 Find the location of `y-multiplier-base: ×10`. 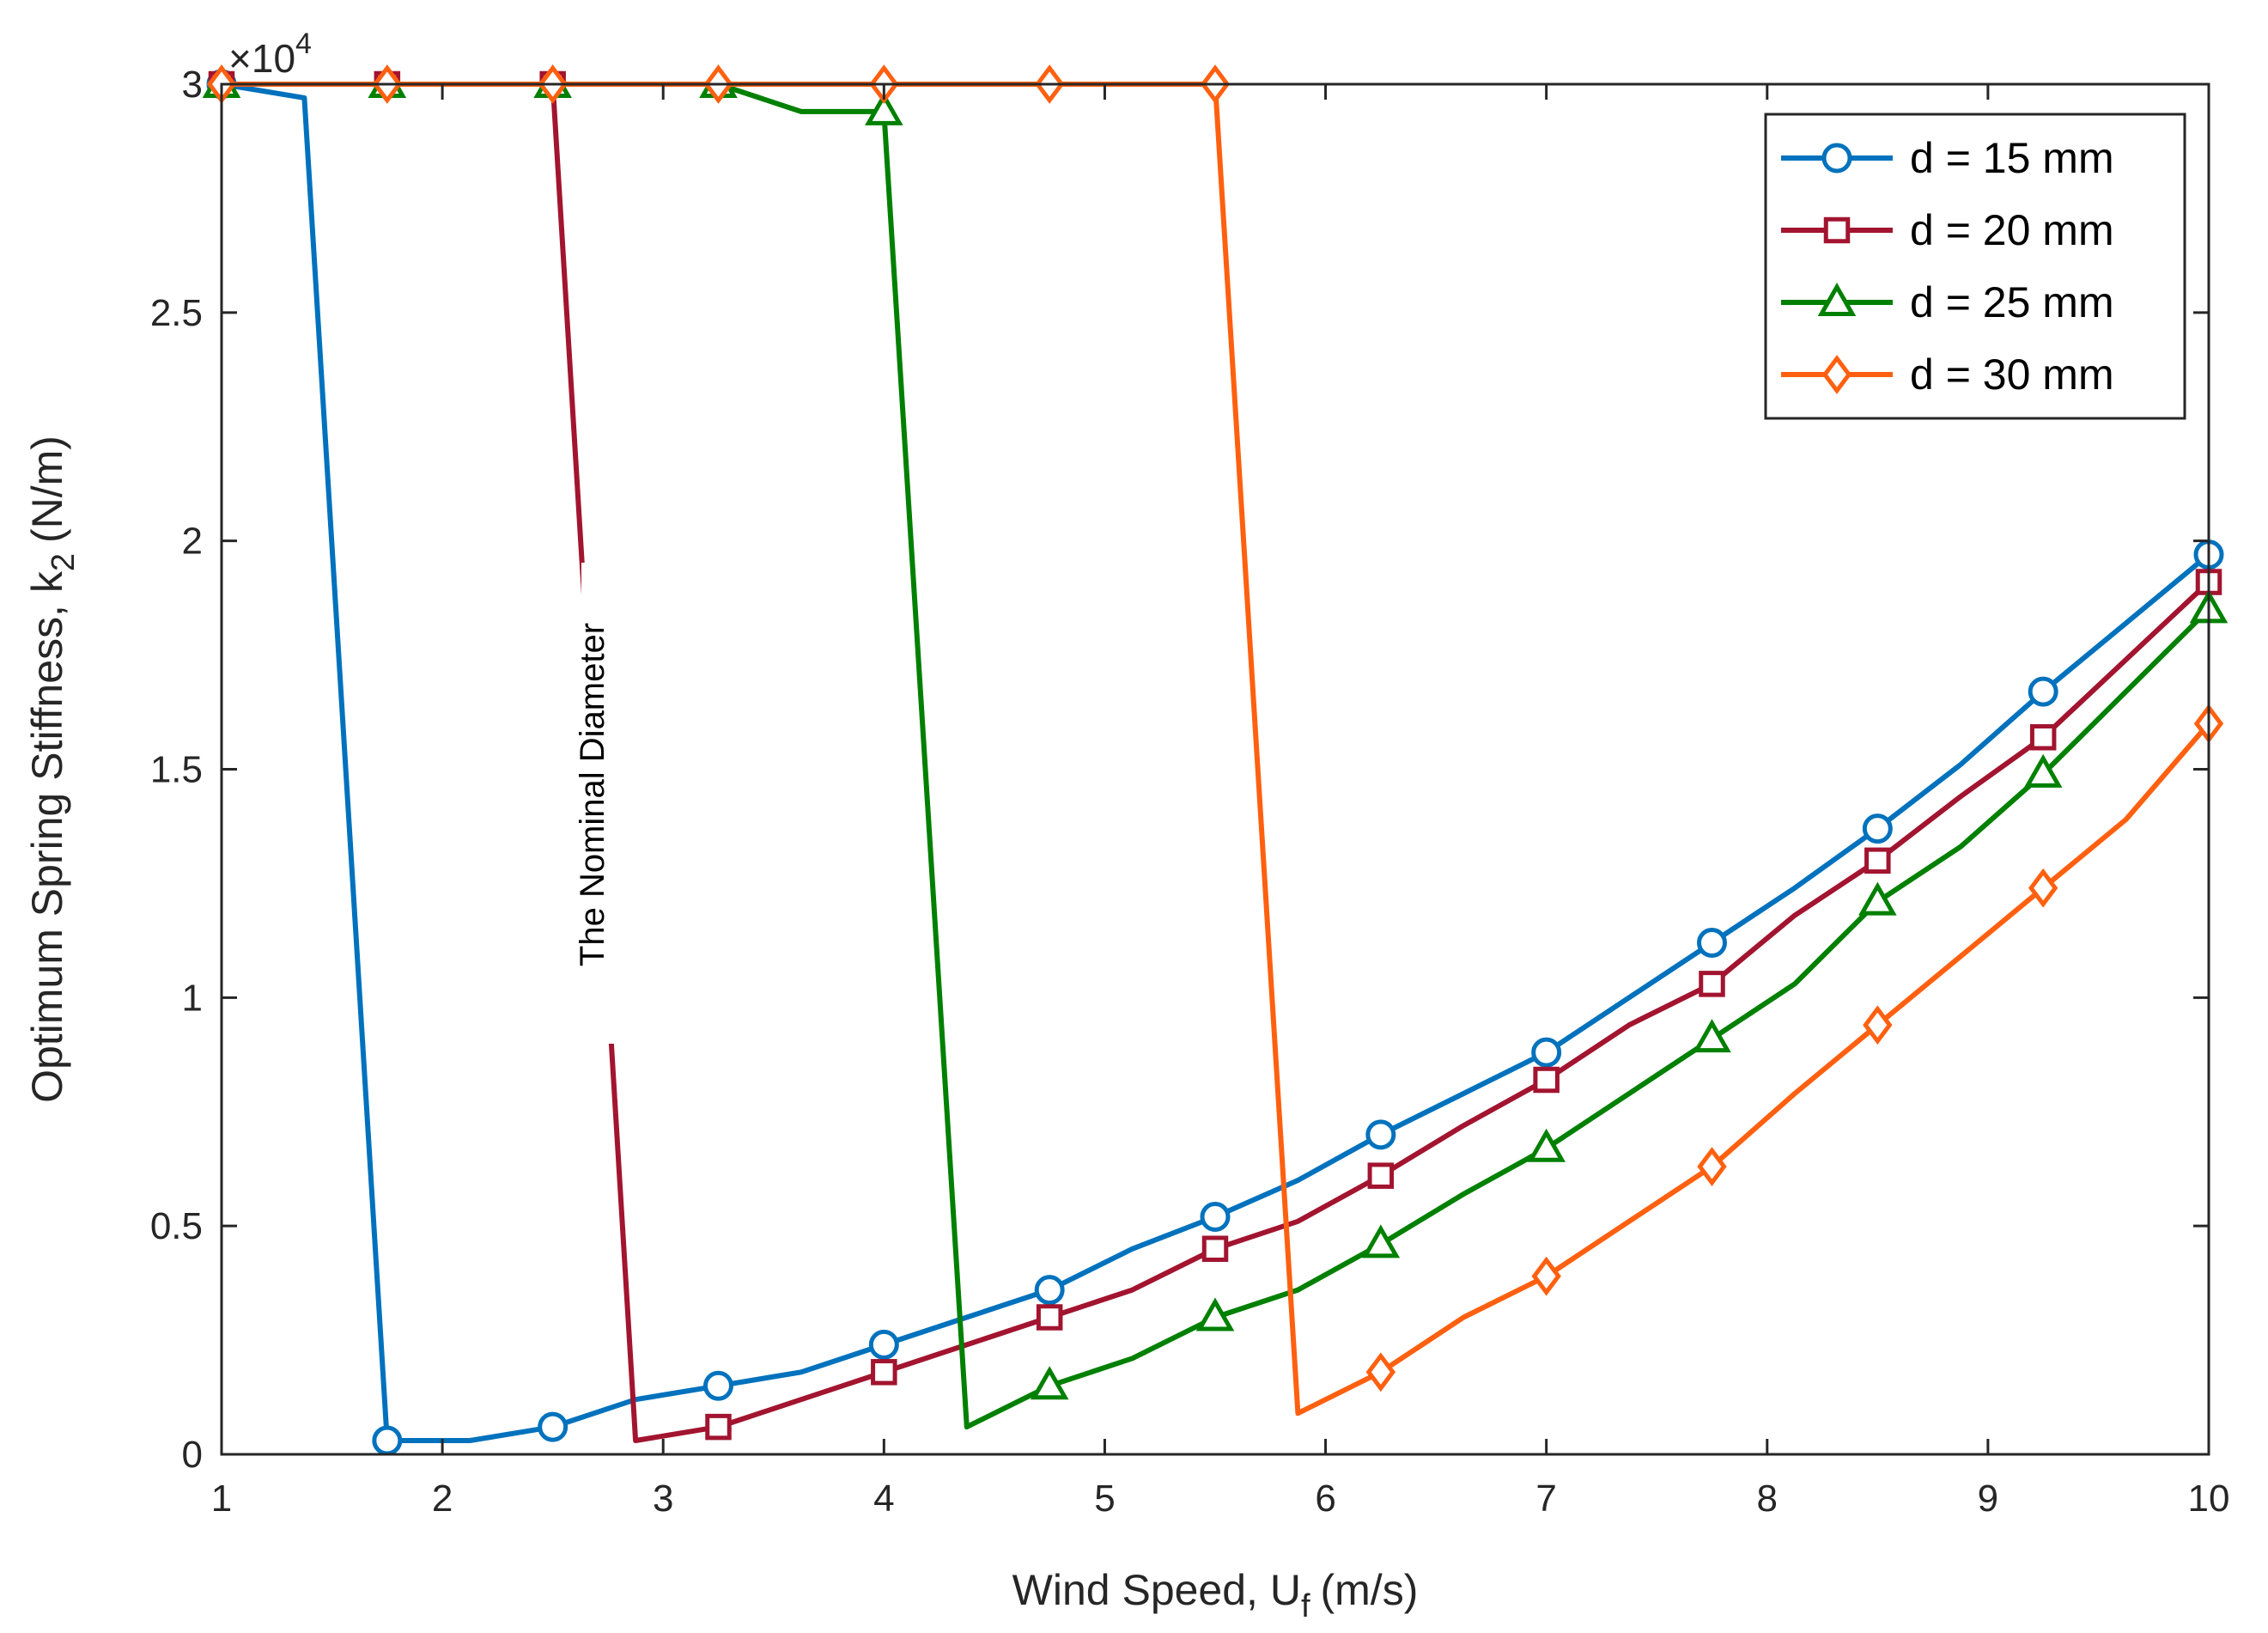

y-multiplier-base: ×10 is located at coordinates (261, 59).